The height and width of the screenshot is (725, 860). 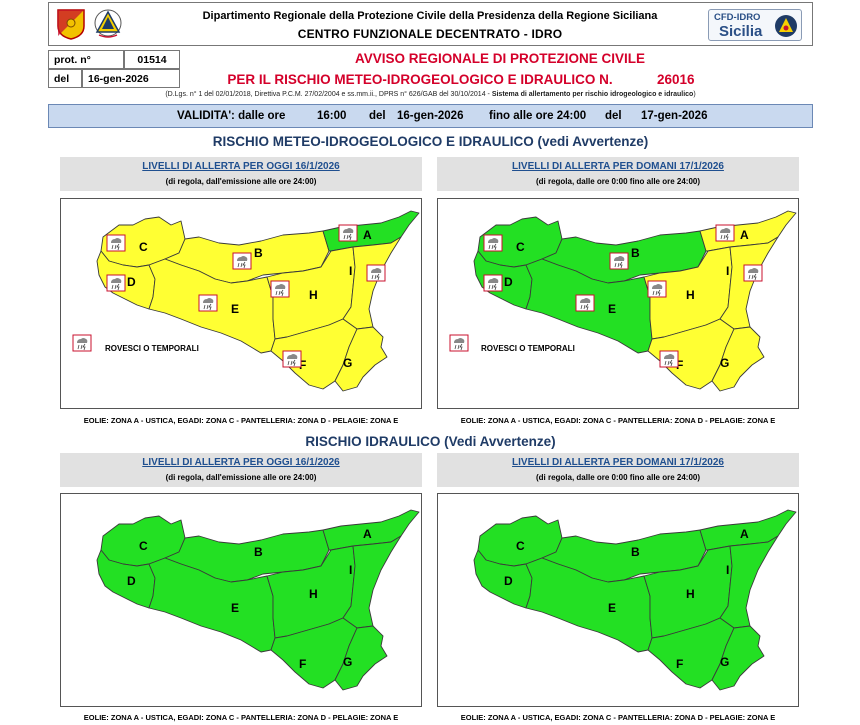 I want to click on trinacria-logo, so click(x=71, y=24).